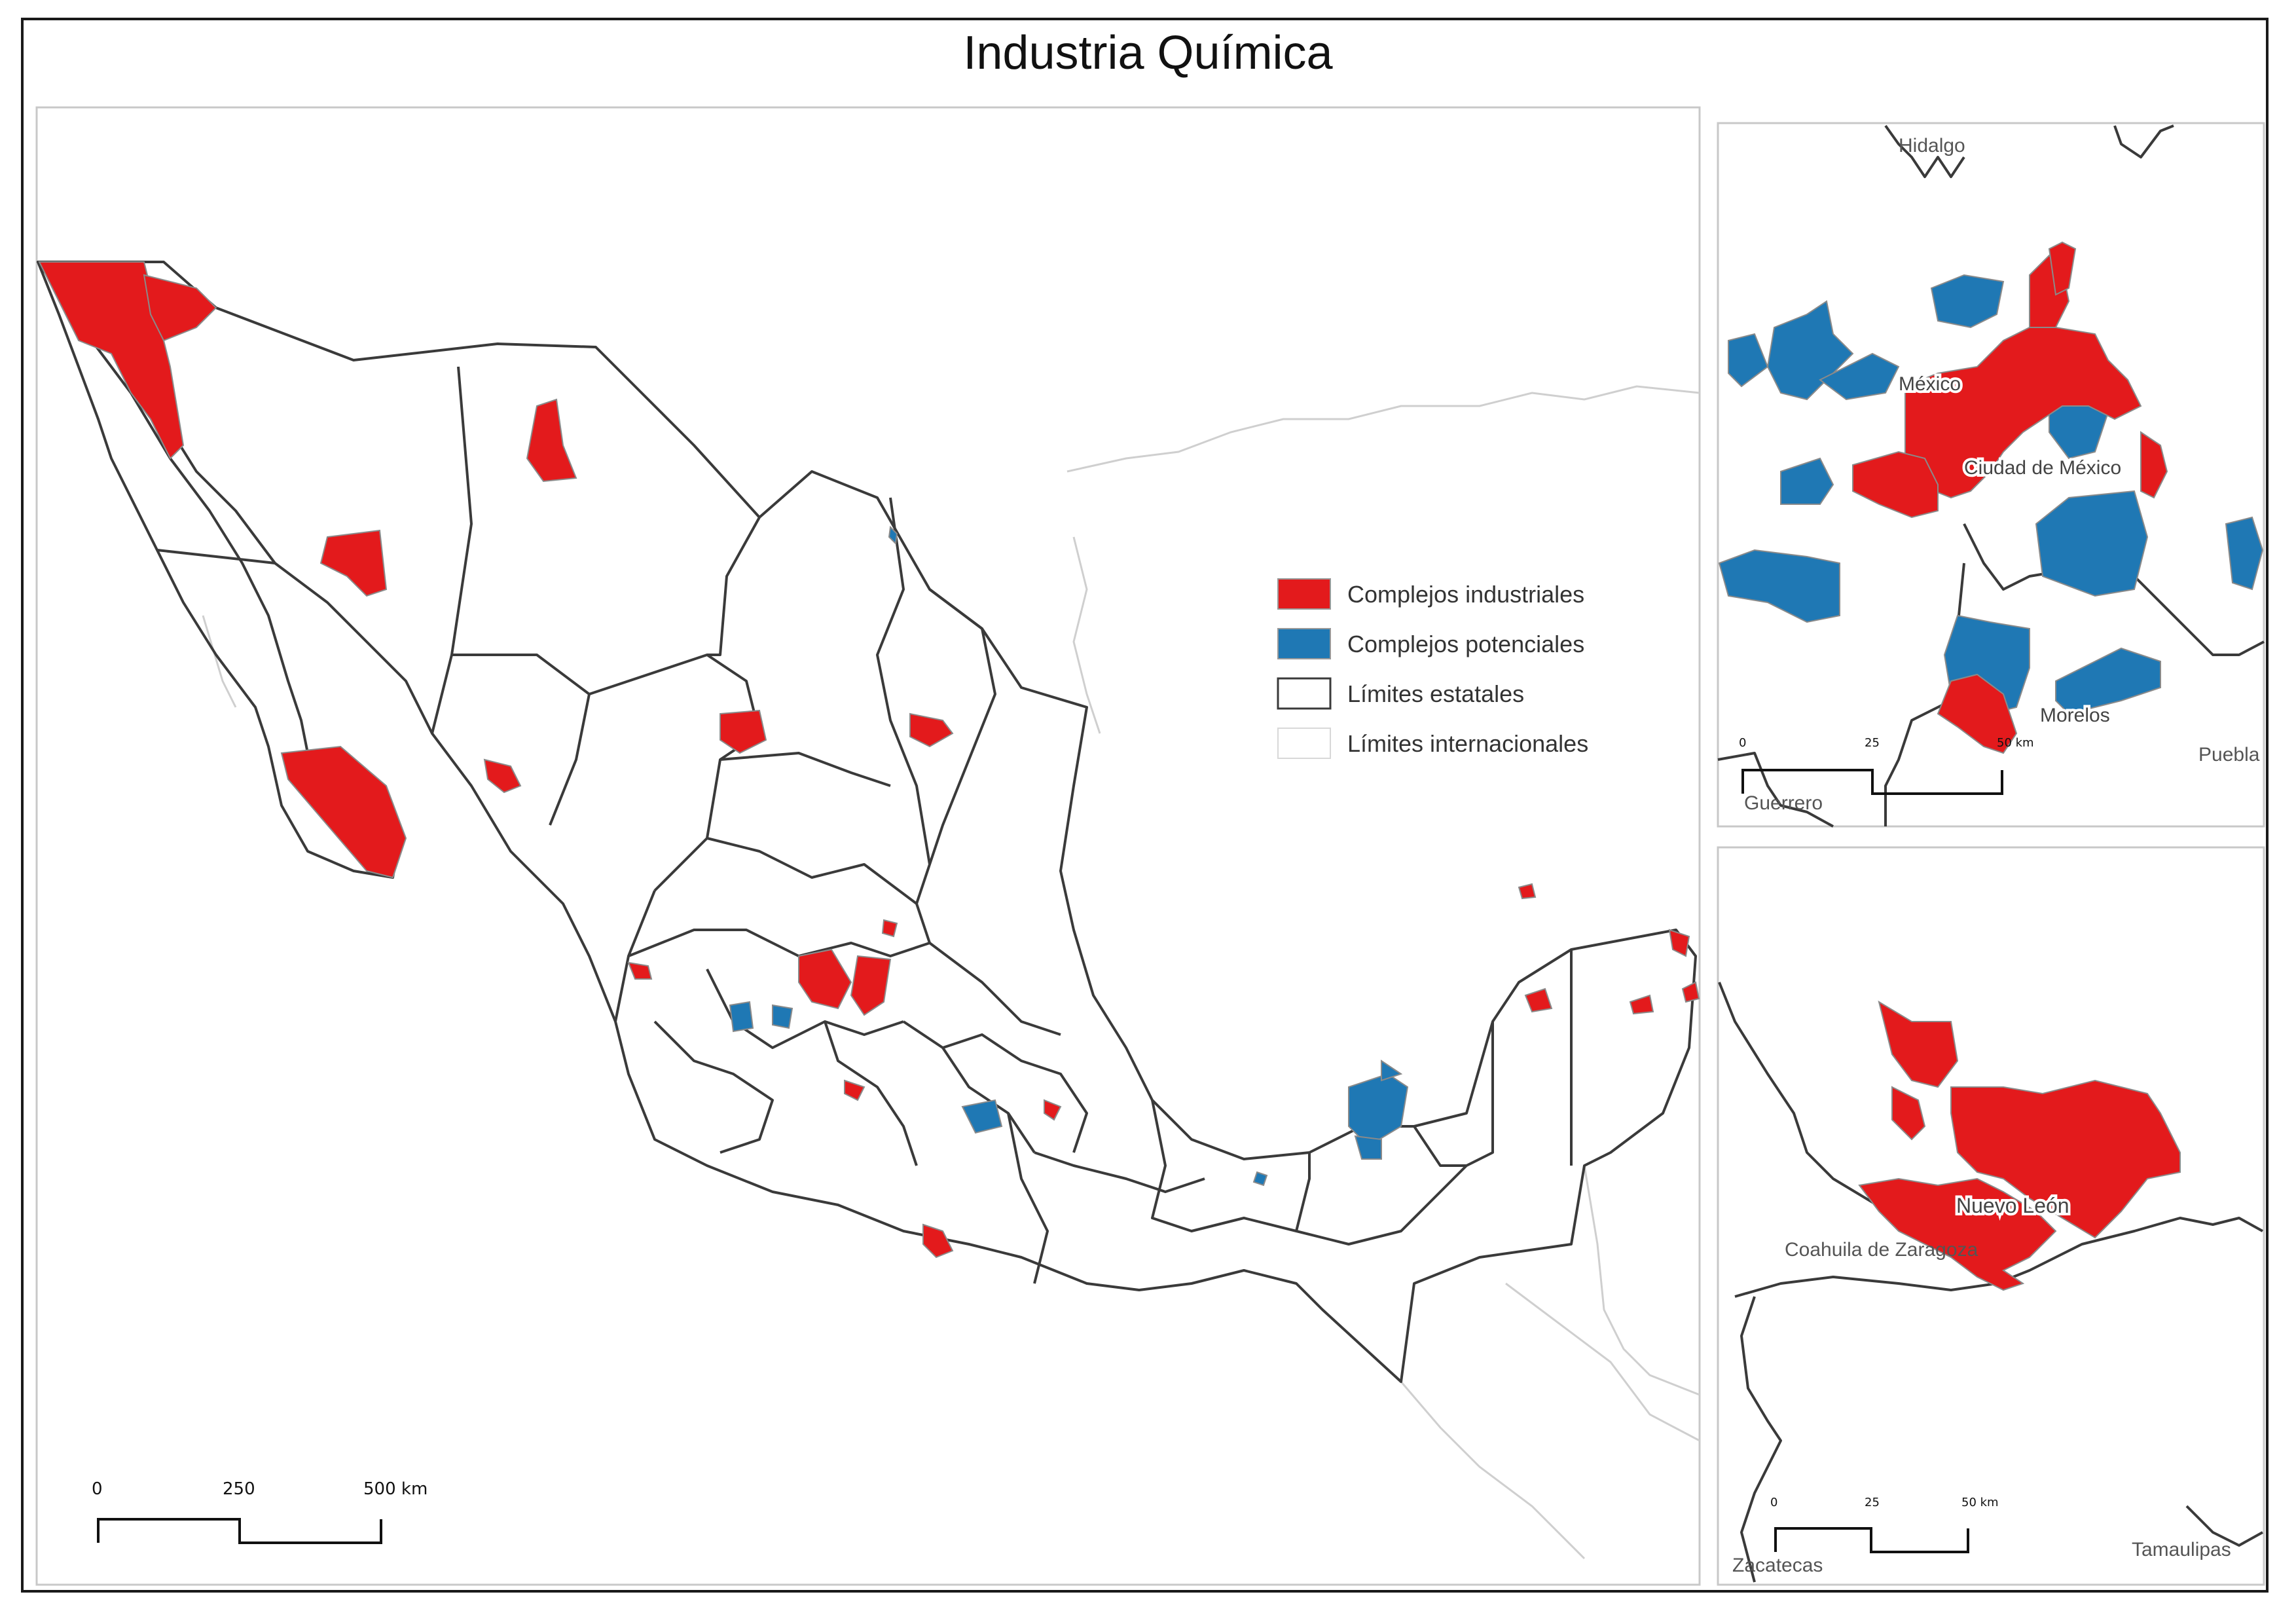 The height and width of the screenshot is (1624, 2296). I want to click on inset-potential-d, so click(1967, 301).